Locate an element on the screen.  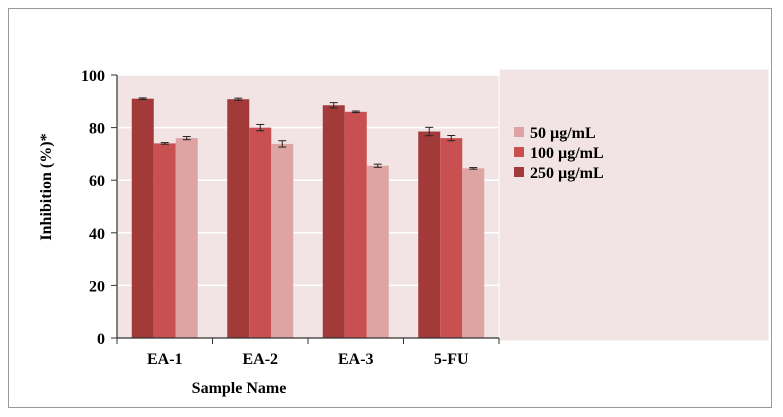
y-tick-label: 60 is located at coordinates (97, 181).